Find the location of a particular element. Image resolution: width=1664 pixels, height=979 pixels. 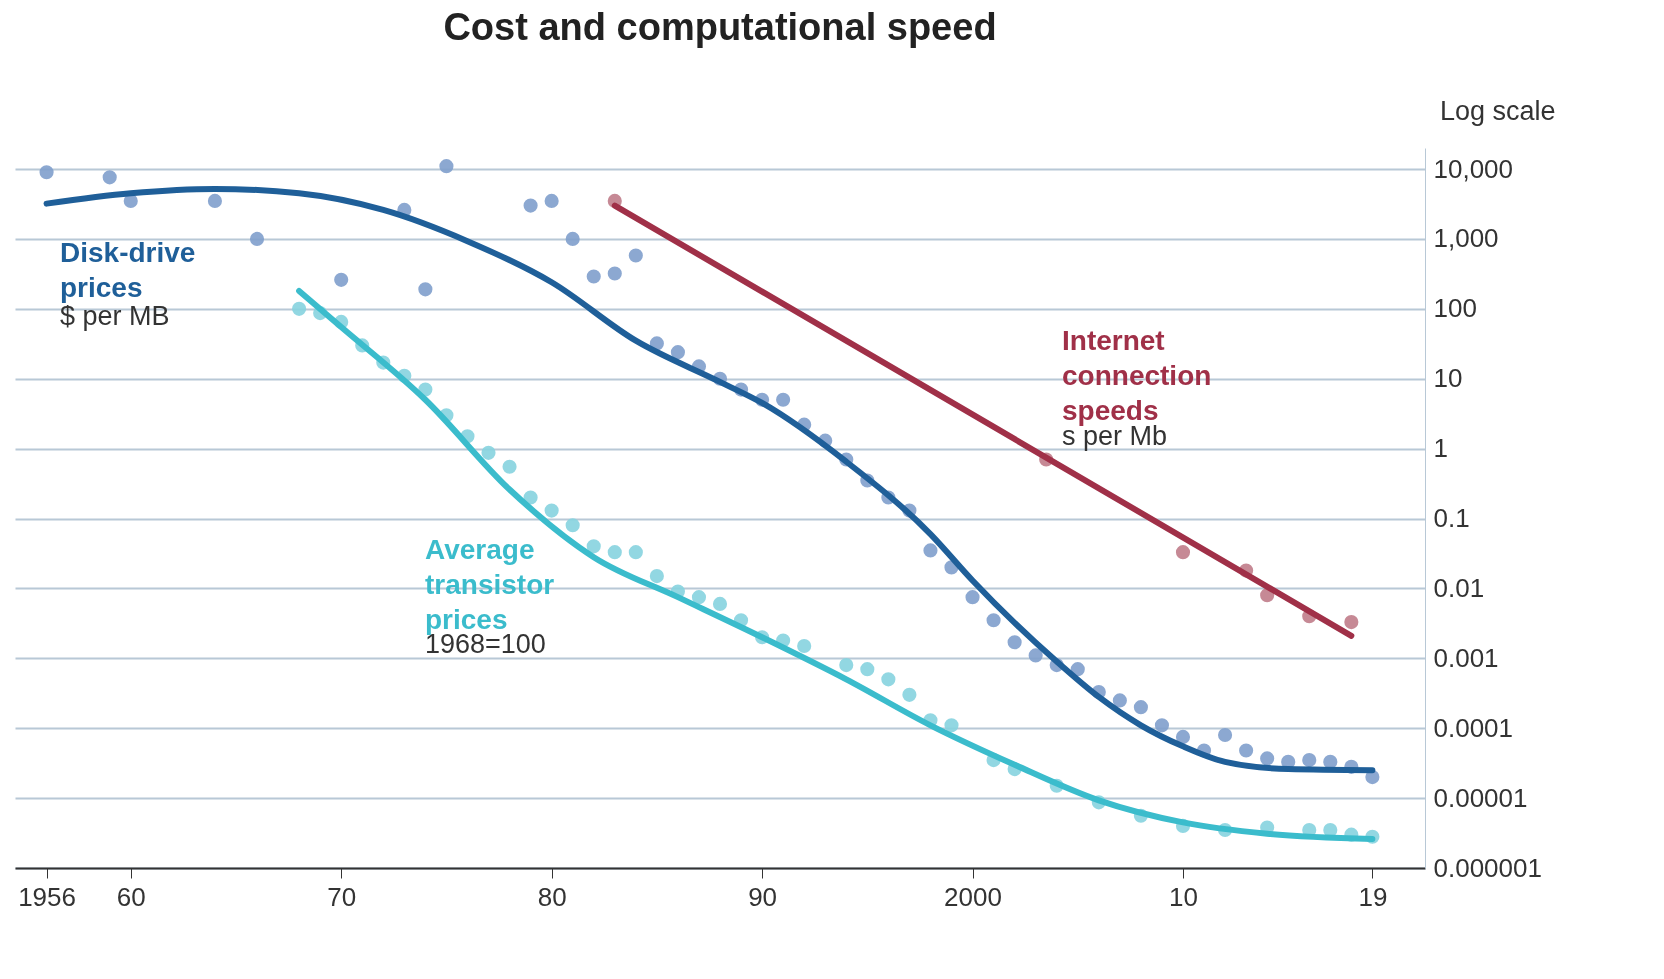

series-label: Average transistor prices is located at coordinates (490, 584).